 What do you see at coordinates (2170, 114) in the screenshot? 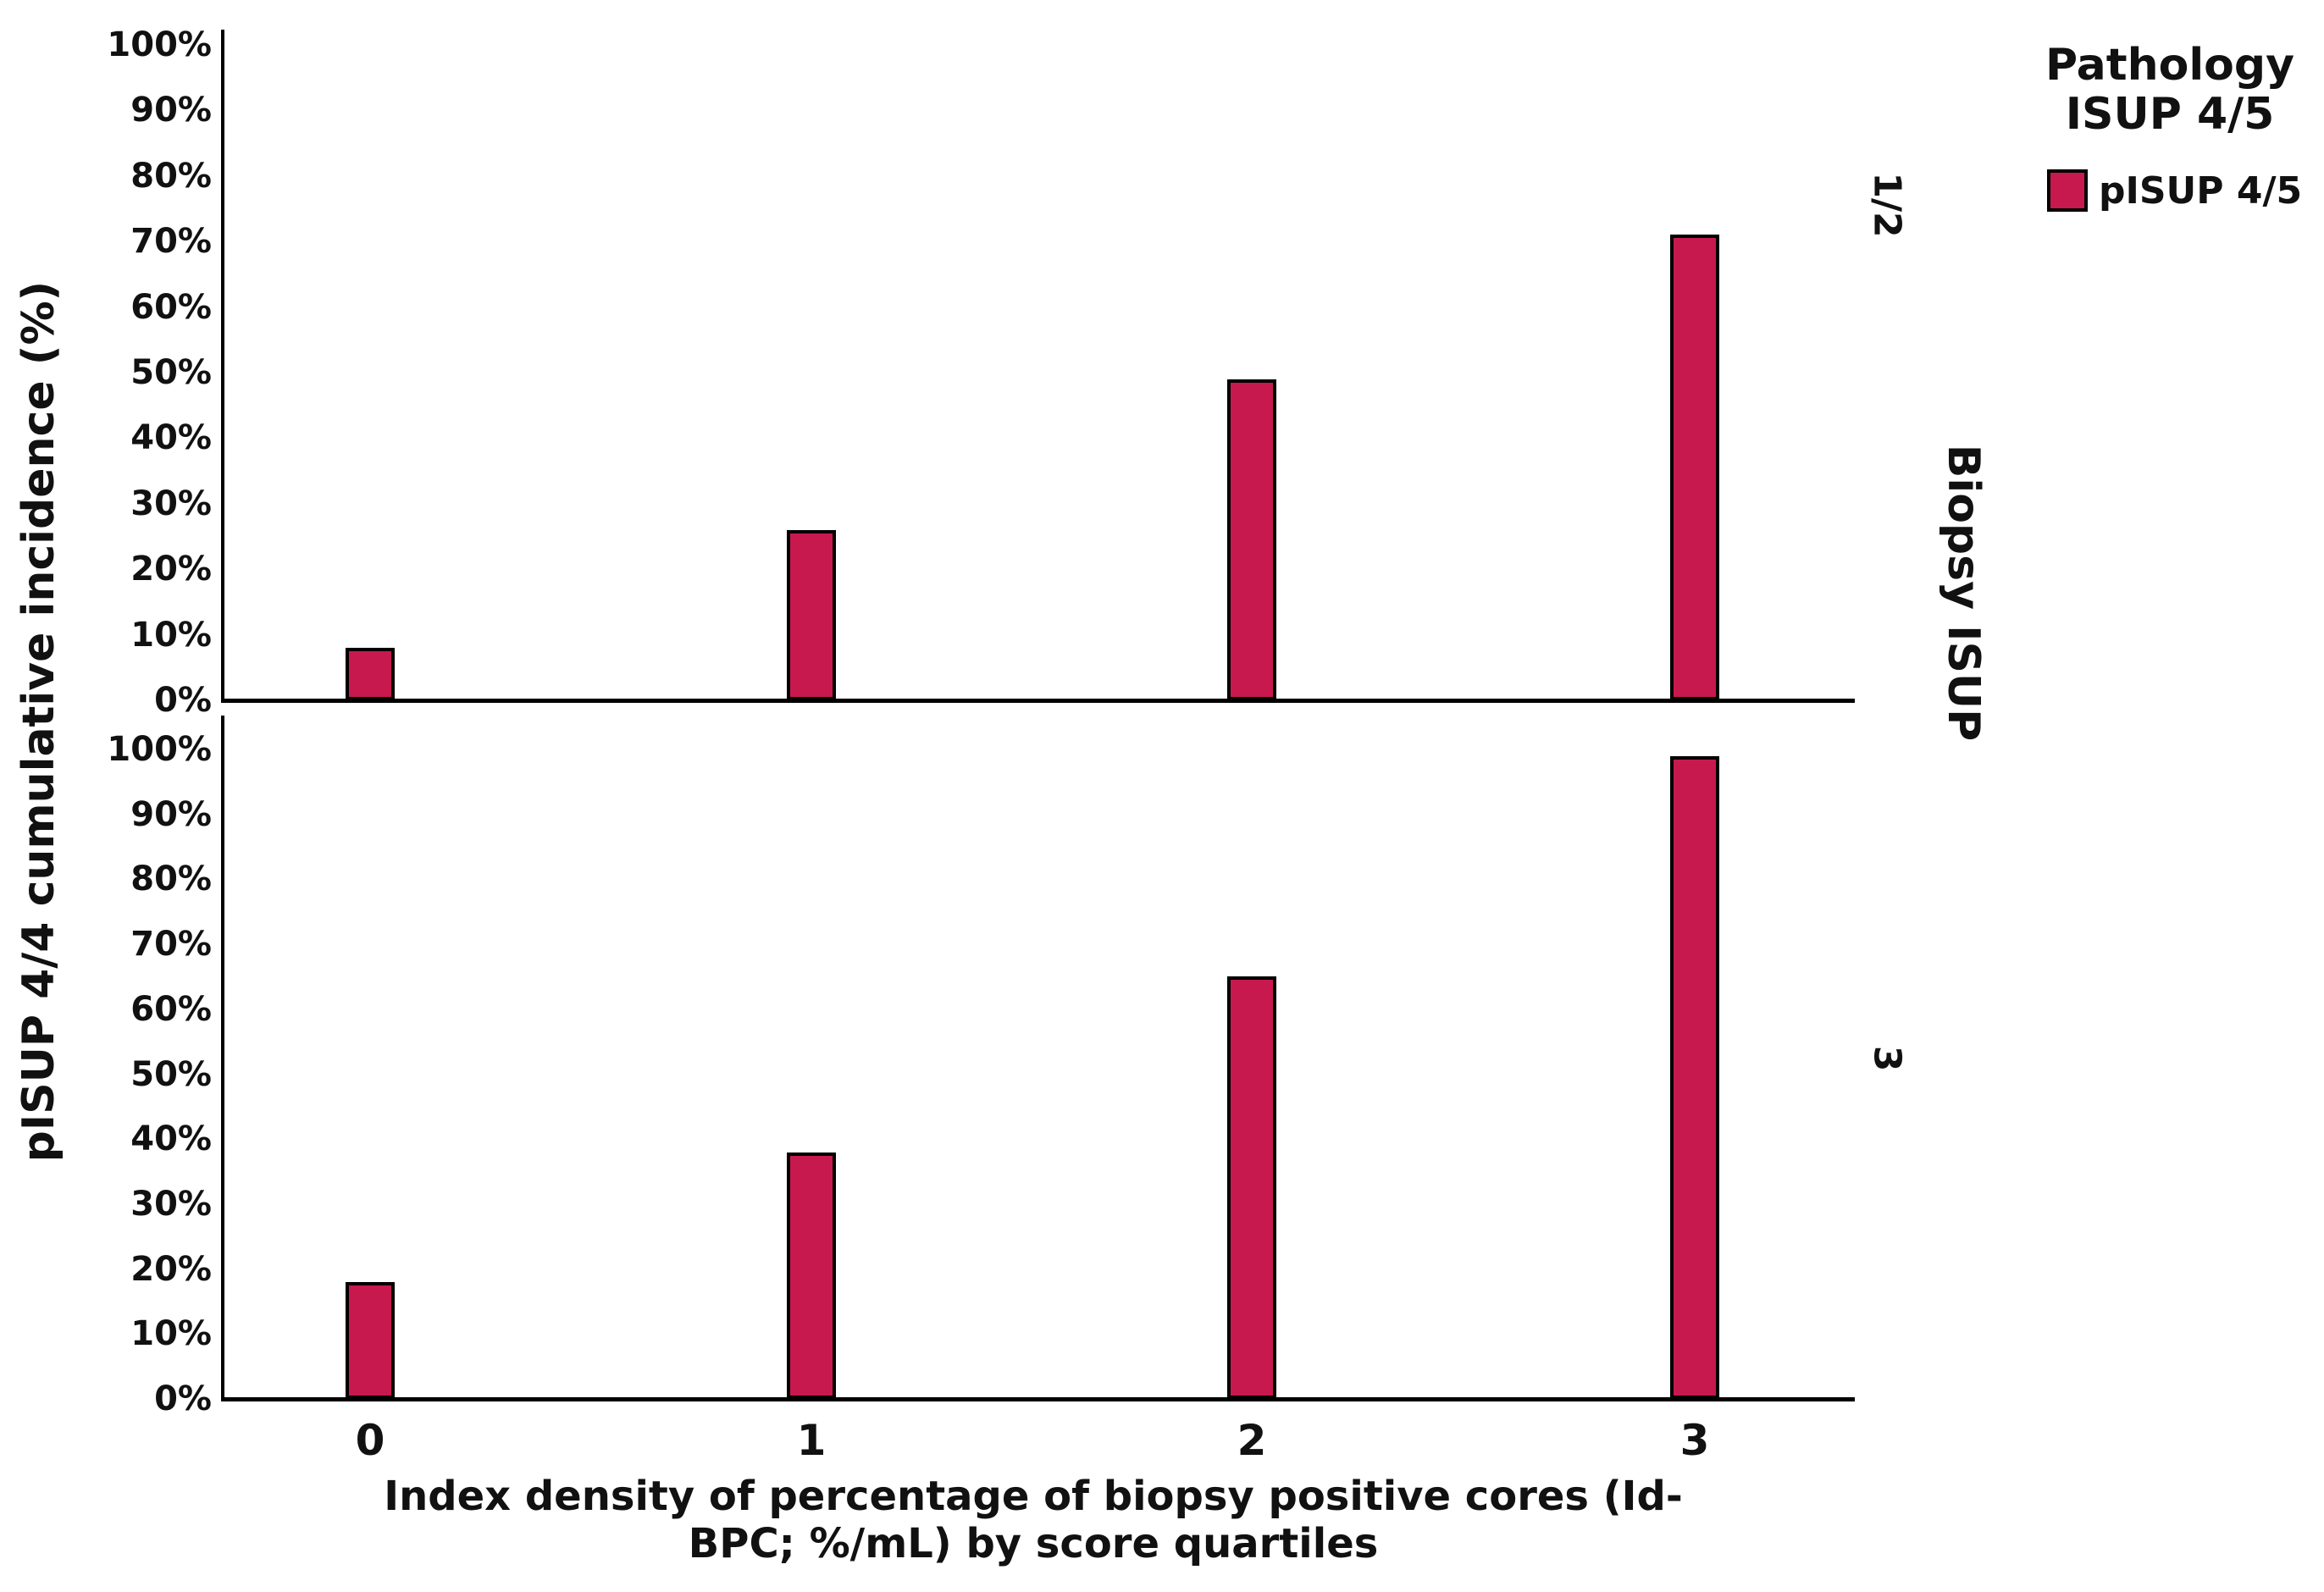
I see `legend-title-line2: ISUP 4/5` at bounding box center [2170, 114].